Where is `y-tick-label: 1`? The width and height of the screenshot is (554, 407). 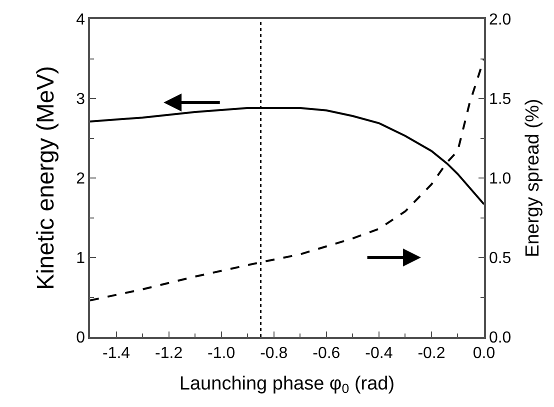 y-tick-label: 1 is located at coordinates (81, 259).